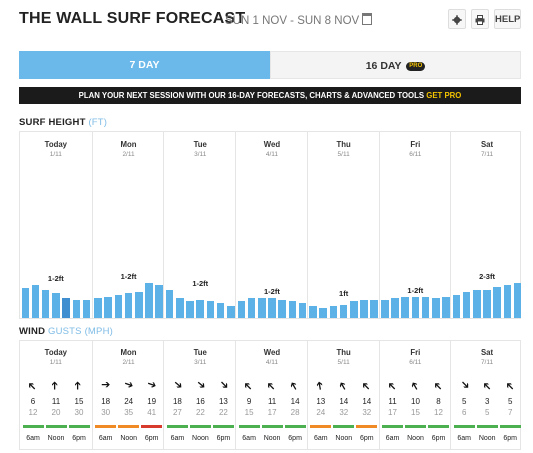 The width and height of the screenshot is (533, 453). I want to click on surf-day-column: Today 1/11 1-2ft, so click(56, 225).